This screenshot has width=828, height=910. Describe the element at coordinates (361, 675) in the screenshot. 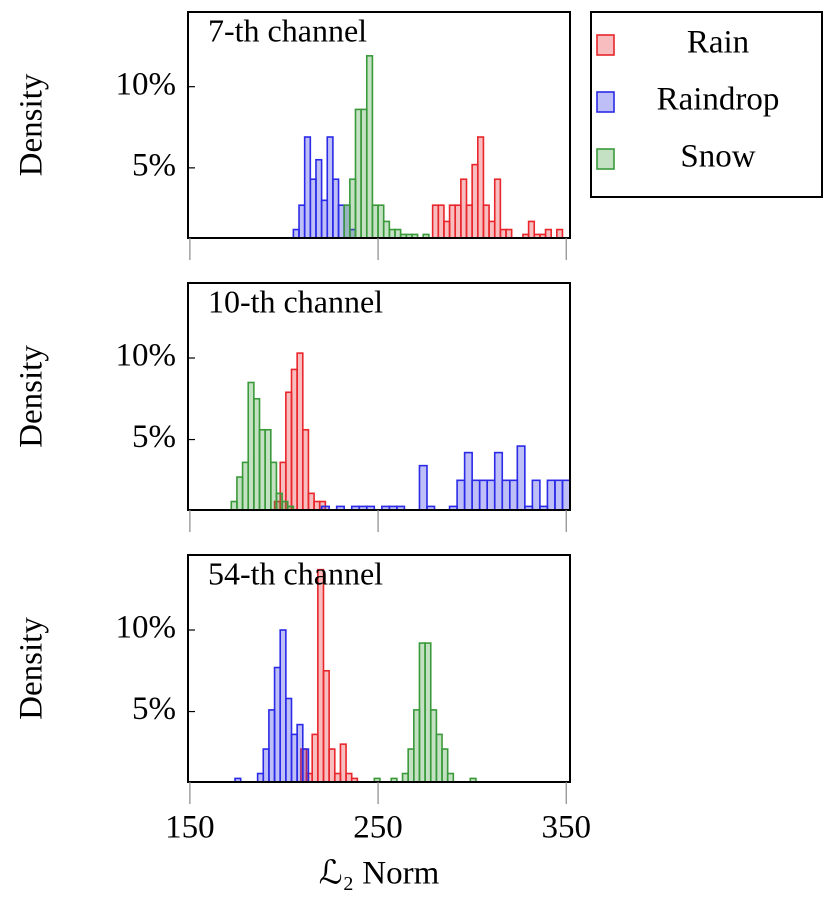

I see `plot-area` at that location.